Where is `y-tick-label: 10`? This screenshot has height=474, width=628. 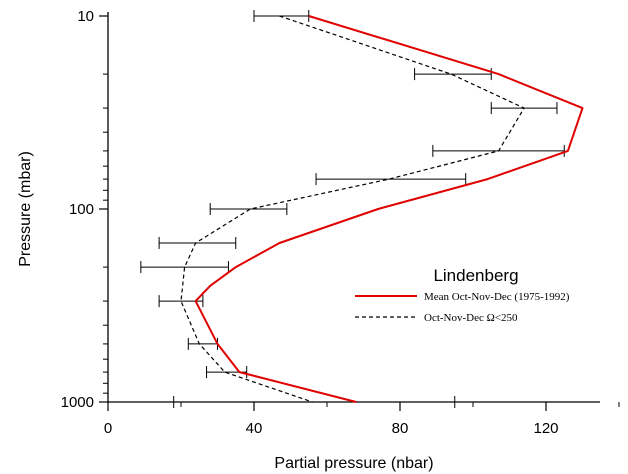
y-tick-label: 10 is located at coordinates (85, 16).